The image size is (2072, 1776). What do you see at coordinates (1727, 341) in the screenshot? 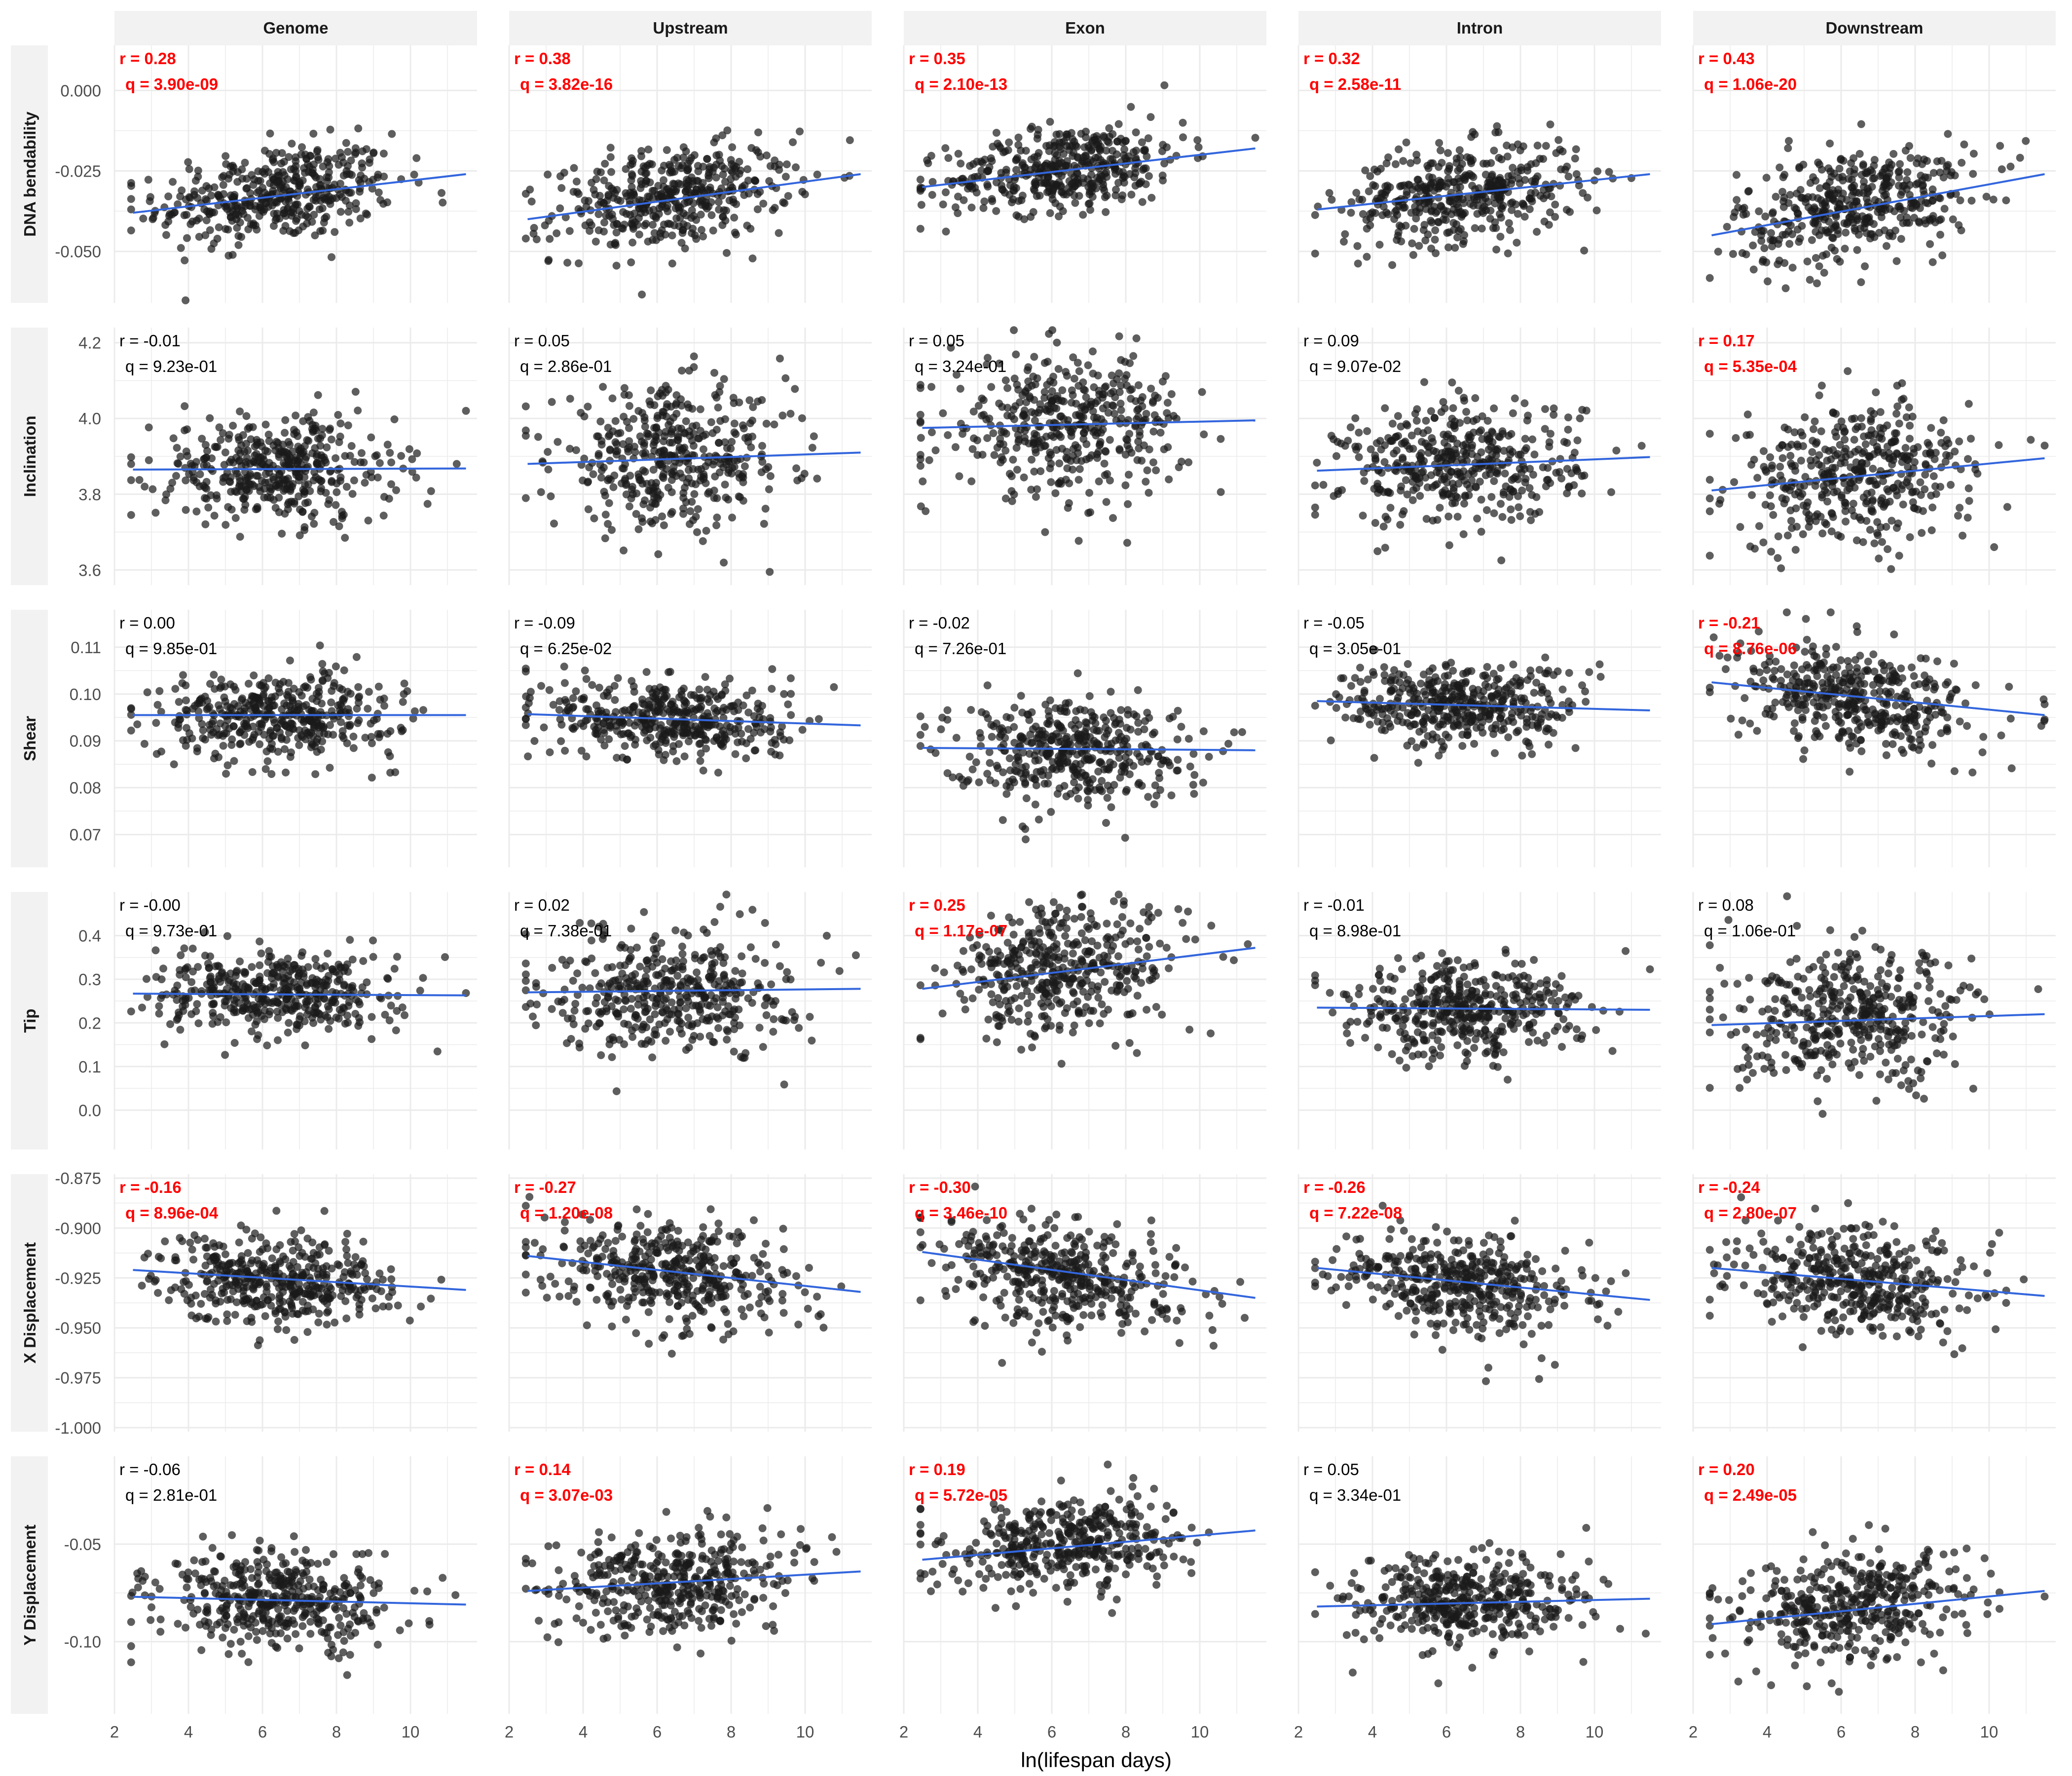
I see `correlation-r-label: r = 0.17` at bounding box center [1727, 341].